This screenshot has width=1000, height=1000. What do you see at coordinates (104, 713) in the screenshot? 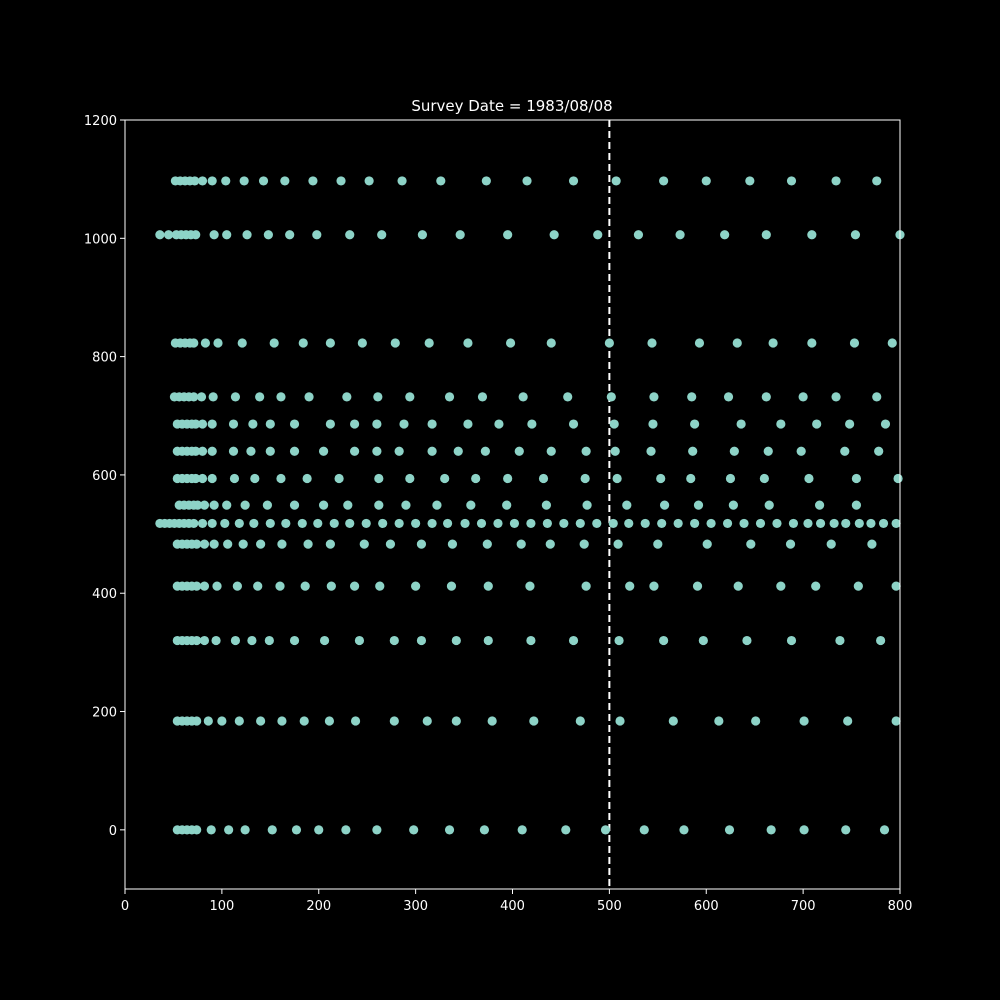
I see `y-tick-label: 200` at bounding box center [104, 713].